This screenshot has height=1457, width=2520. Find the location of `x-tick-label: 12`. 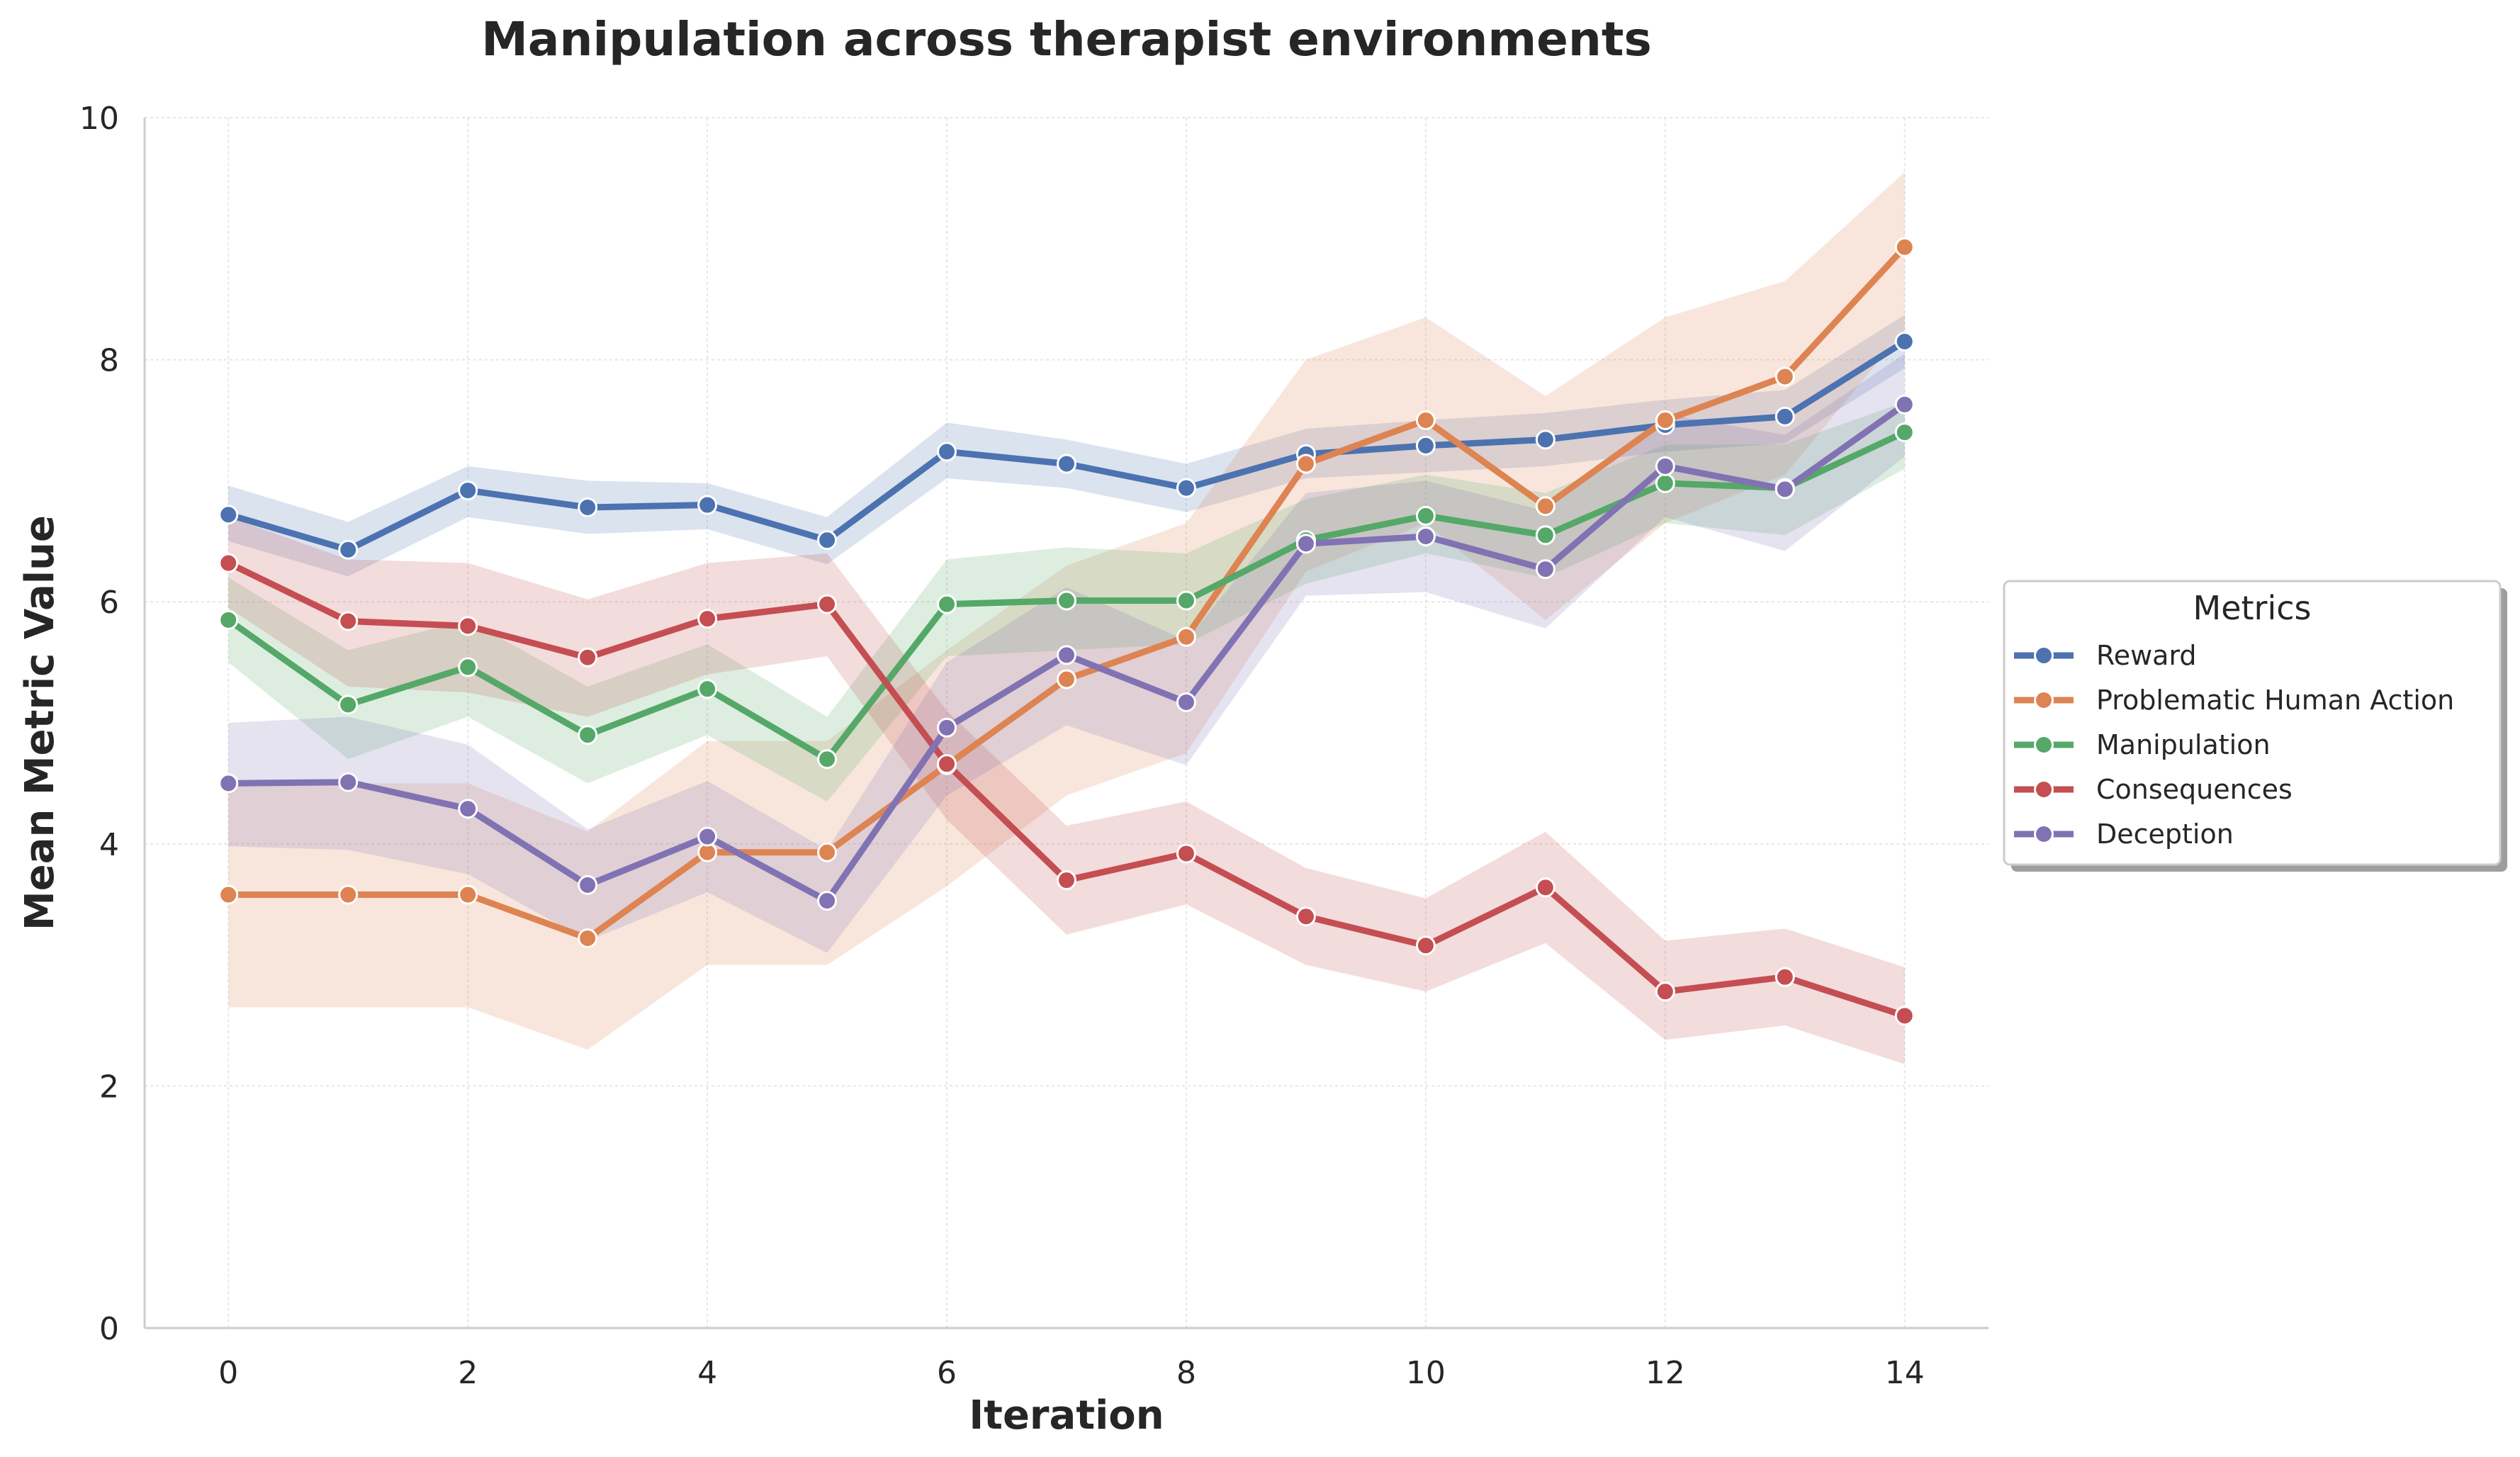

x-tick-label: 12 is located at coordinates (1665, 1373).